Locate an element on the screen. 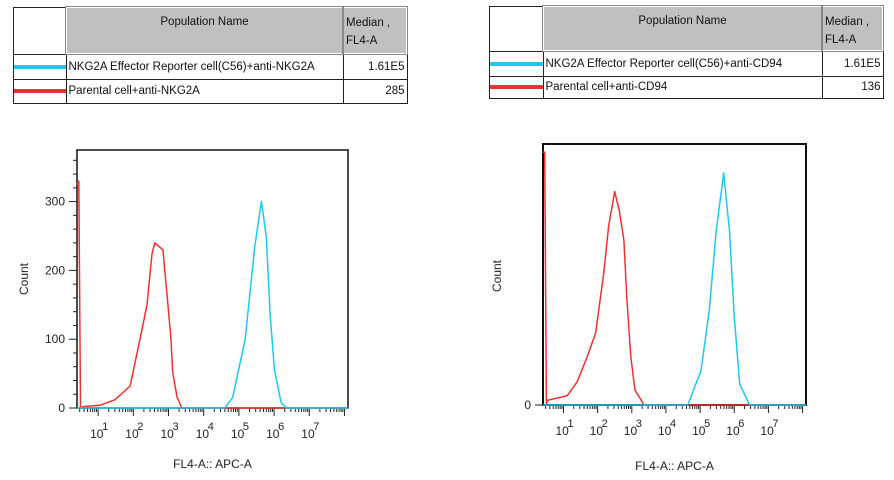 This screenshot has width=894, height=480. table-row: Parental cell+anti-NKG2A 285 is located at coordinates (210, 91).